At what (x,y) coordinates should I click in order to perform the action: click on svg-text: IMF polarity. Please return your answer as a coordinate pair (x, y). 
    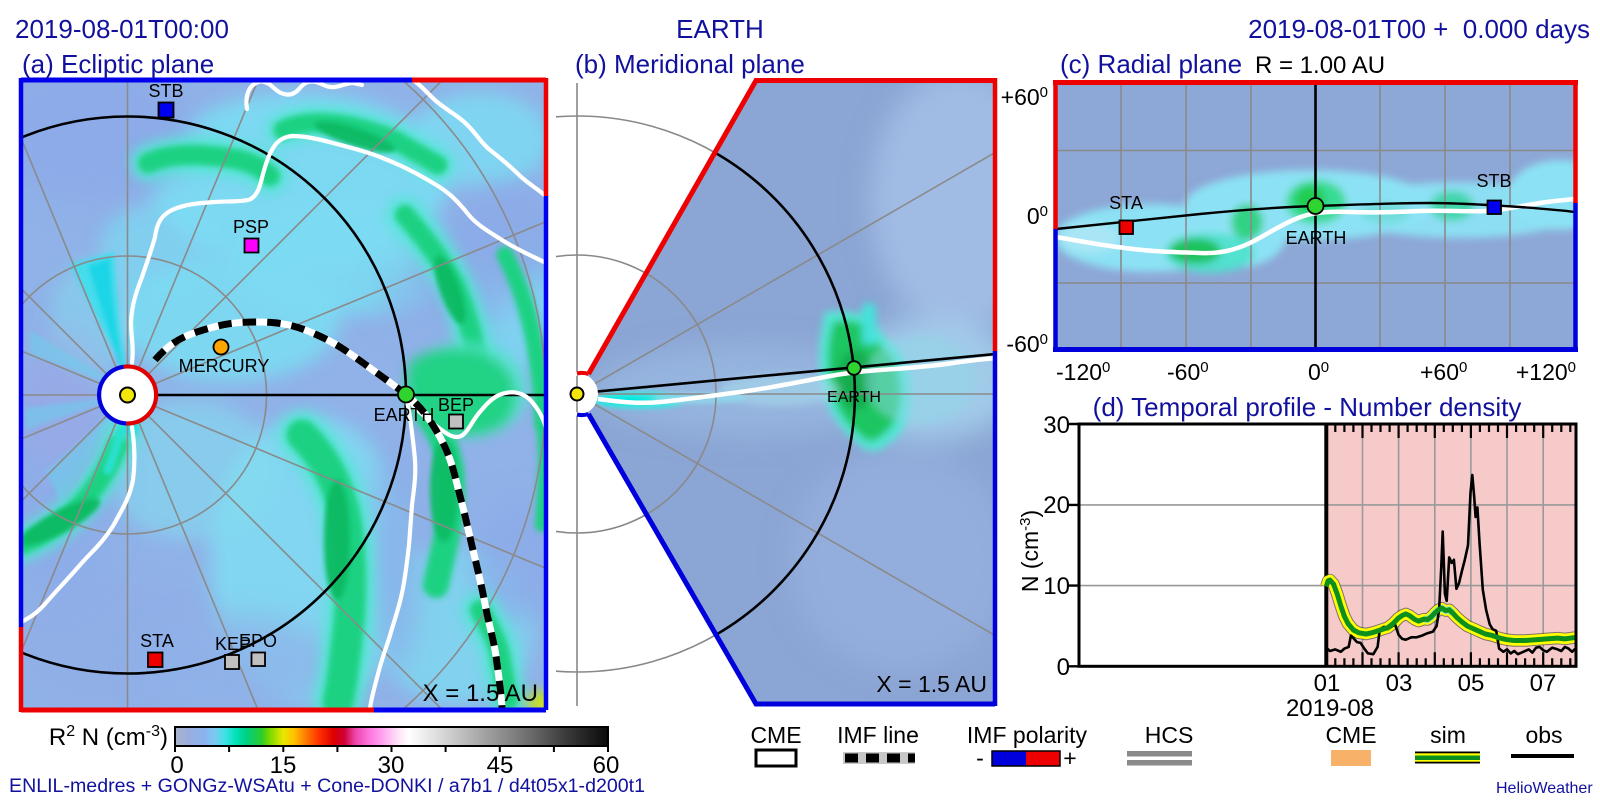
    Looking at the image, I should click on (1027, 735).